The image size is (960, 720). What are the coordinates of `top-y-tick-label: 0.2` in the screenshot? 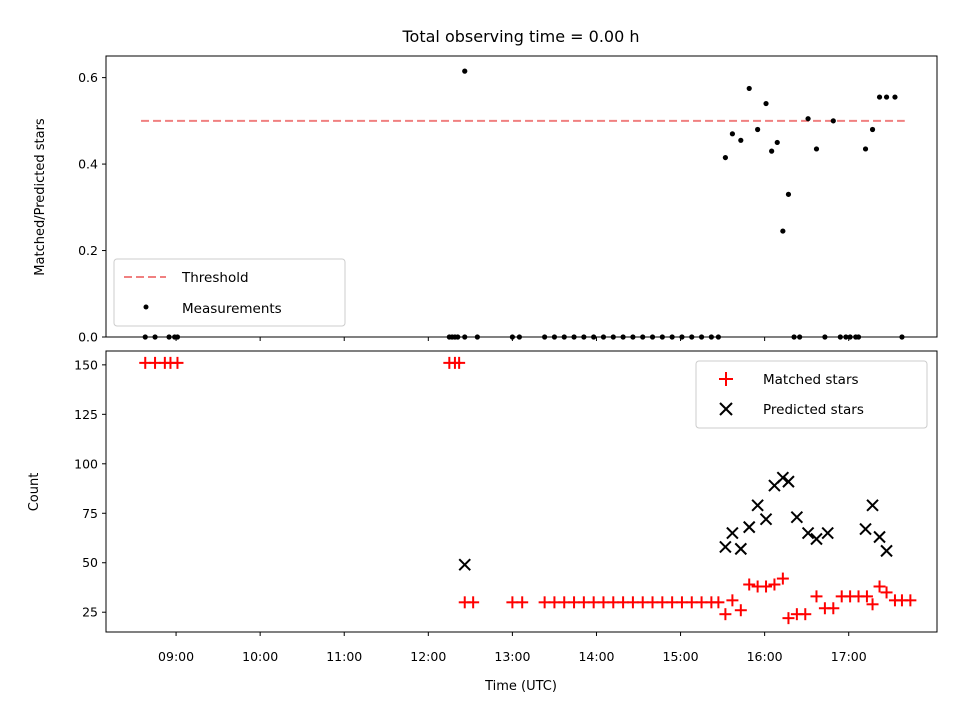 It's located at (88, 250).